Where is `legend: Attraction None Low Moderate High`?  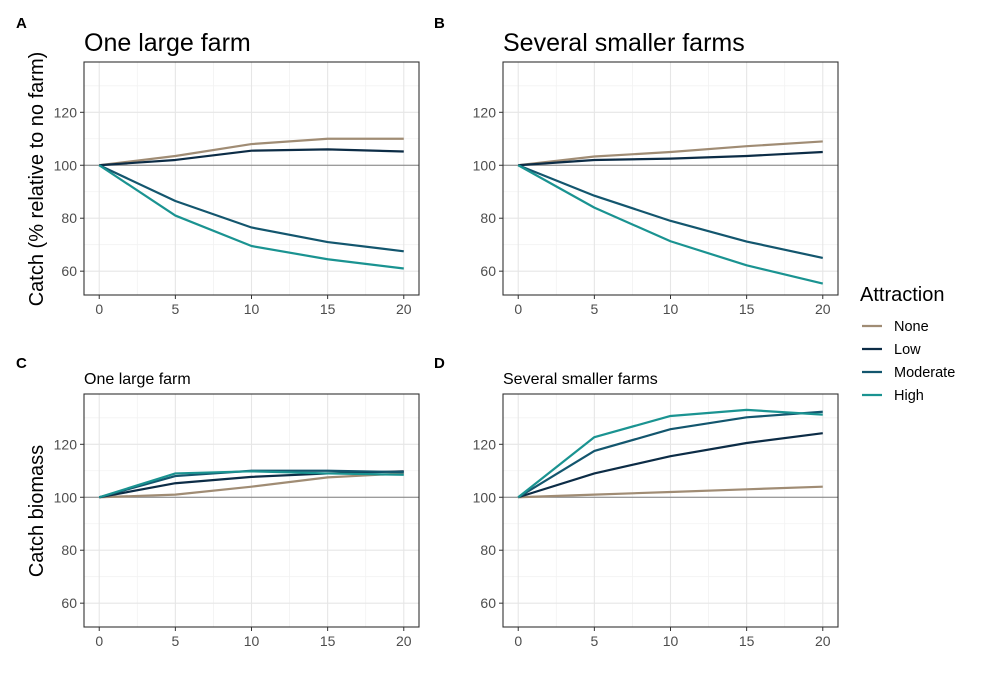
legend: Attraction None Low Moderate High is located at coordinates (907, 344).